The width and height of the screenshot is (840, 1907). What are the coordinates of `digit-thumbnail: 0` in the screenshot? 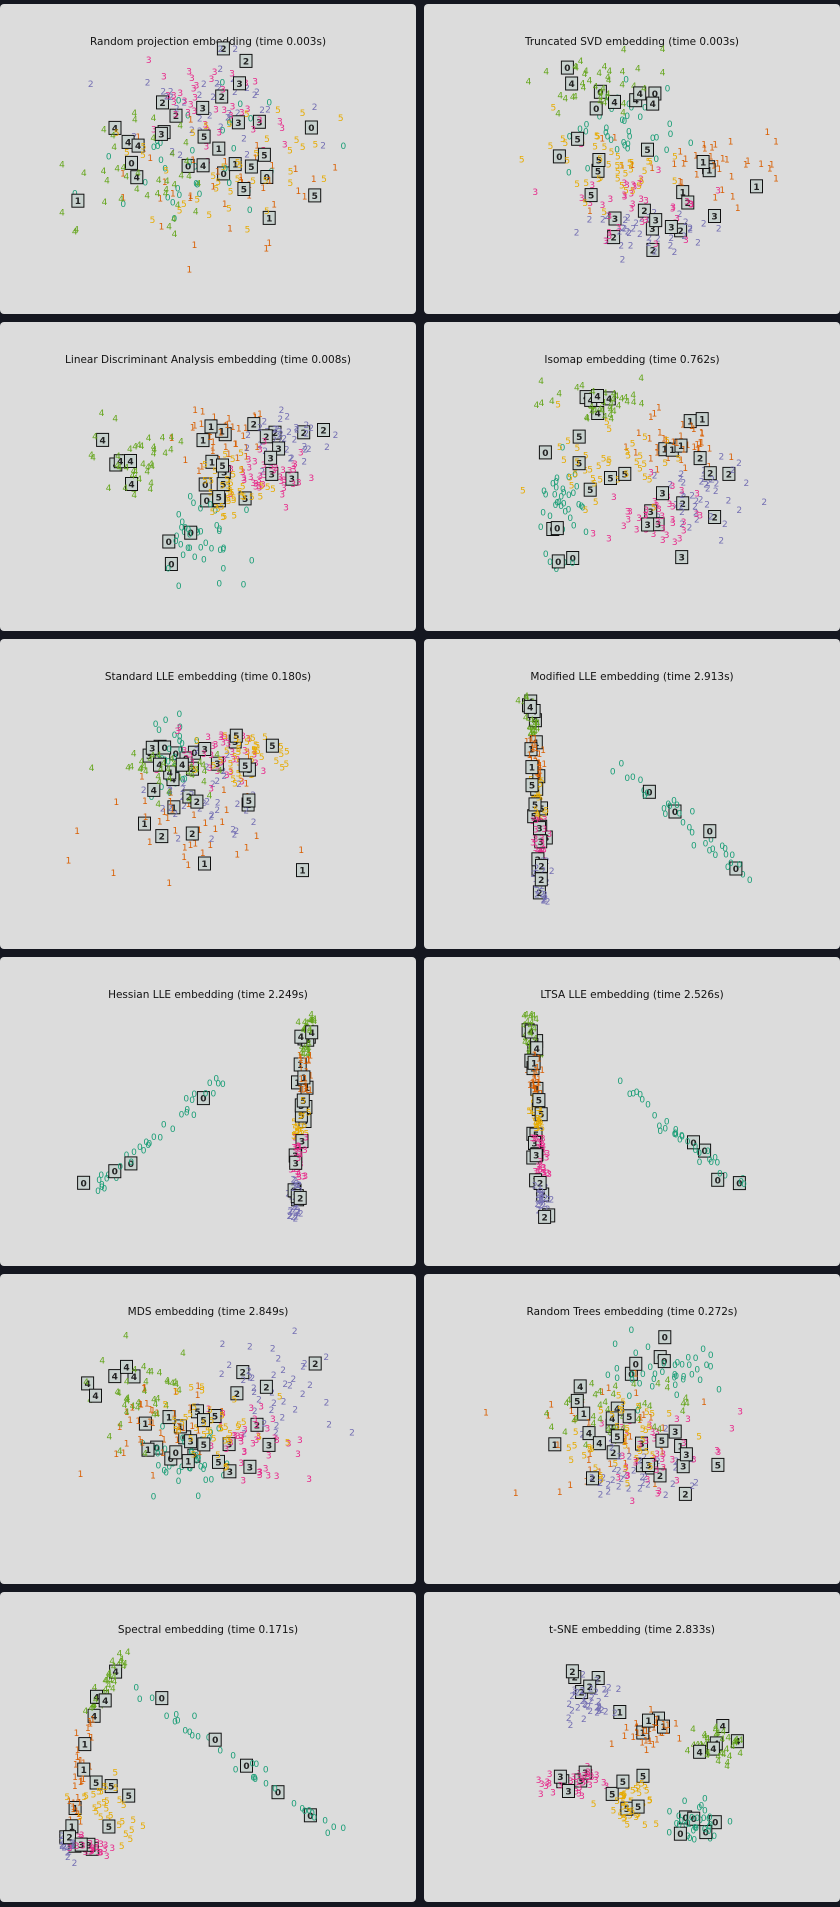 It's located at (559, 156).